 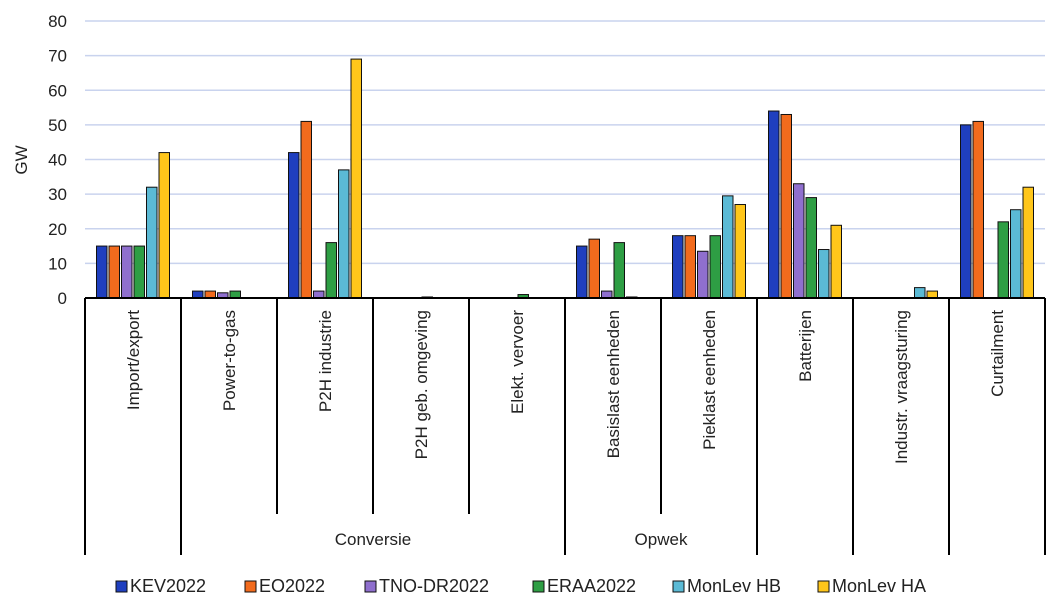 I want to click on category-label: P2H industrie, so click(x=325, y=361).